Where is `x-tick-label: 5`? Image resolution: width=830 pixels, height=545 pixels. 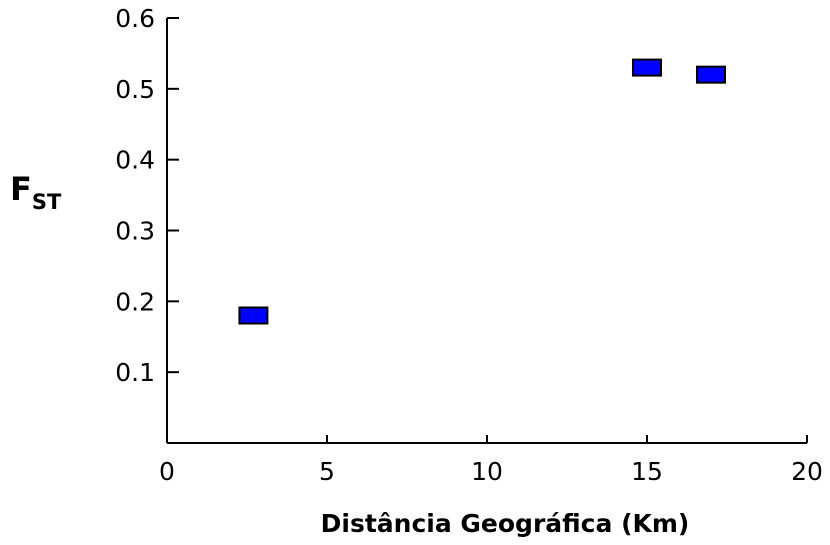
x-tick-label: 5 is located at coordinates (327, 471).